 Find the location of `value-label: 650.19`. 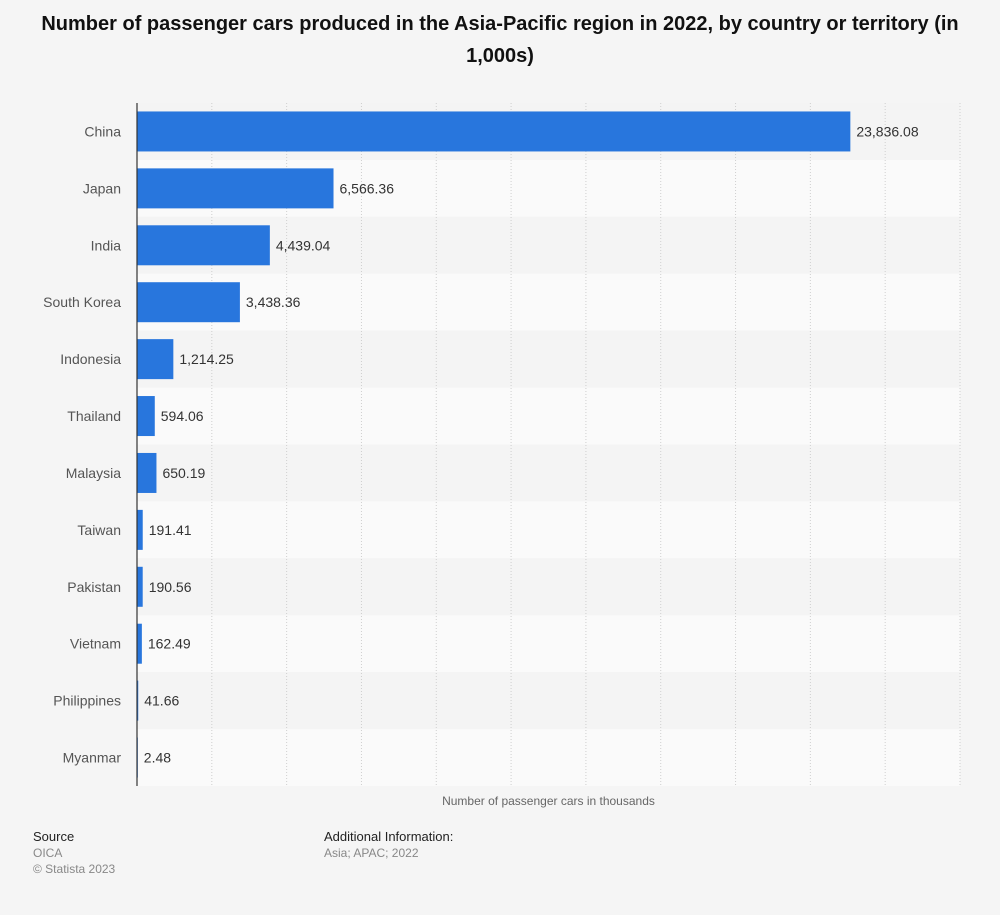

value-label: 650.19 is located at coordinates (183, 473).